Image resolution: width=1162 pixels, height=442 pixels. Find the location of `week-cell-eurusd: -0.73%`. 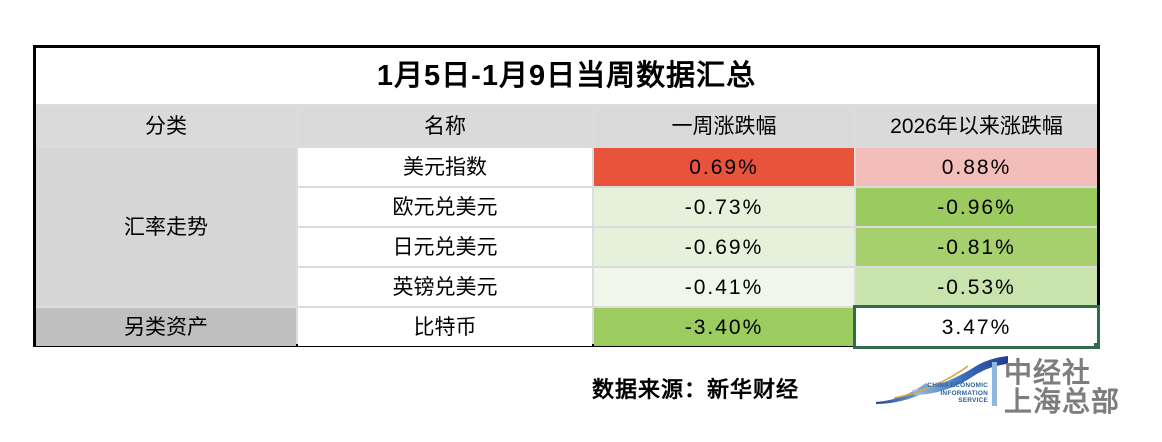

week-cell-eurusd: -0.73% is located at coordinates (724, 207).